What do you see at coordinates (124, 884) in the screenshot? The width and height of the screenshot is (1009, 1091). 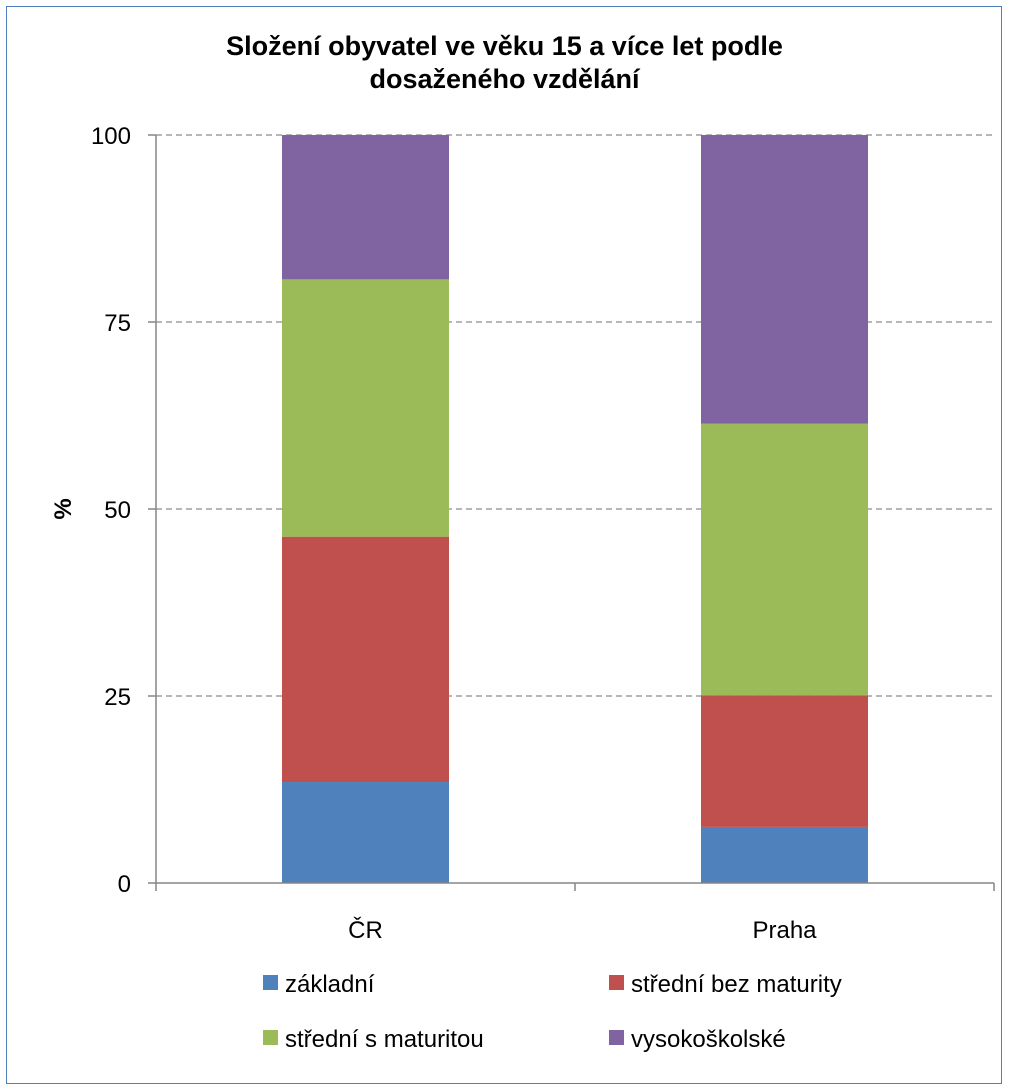 I see `y-tick-label: 0` at bounding box center [124, 884].